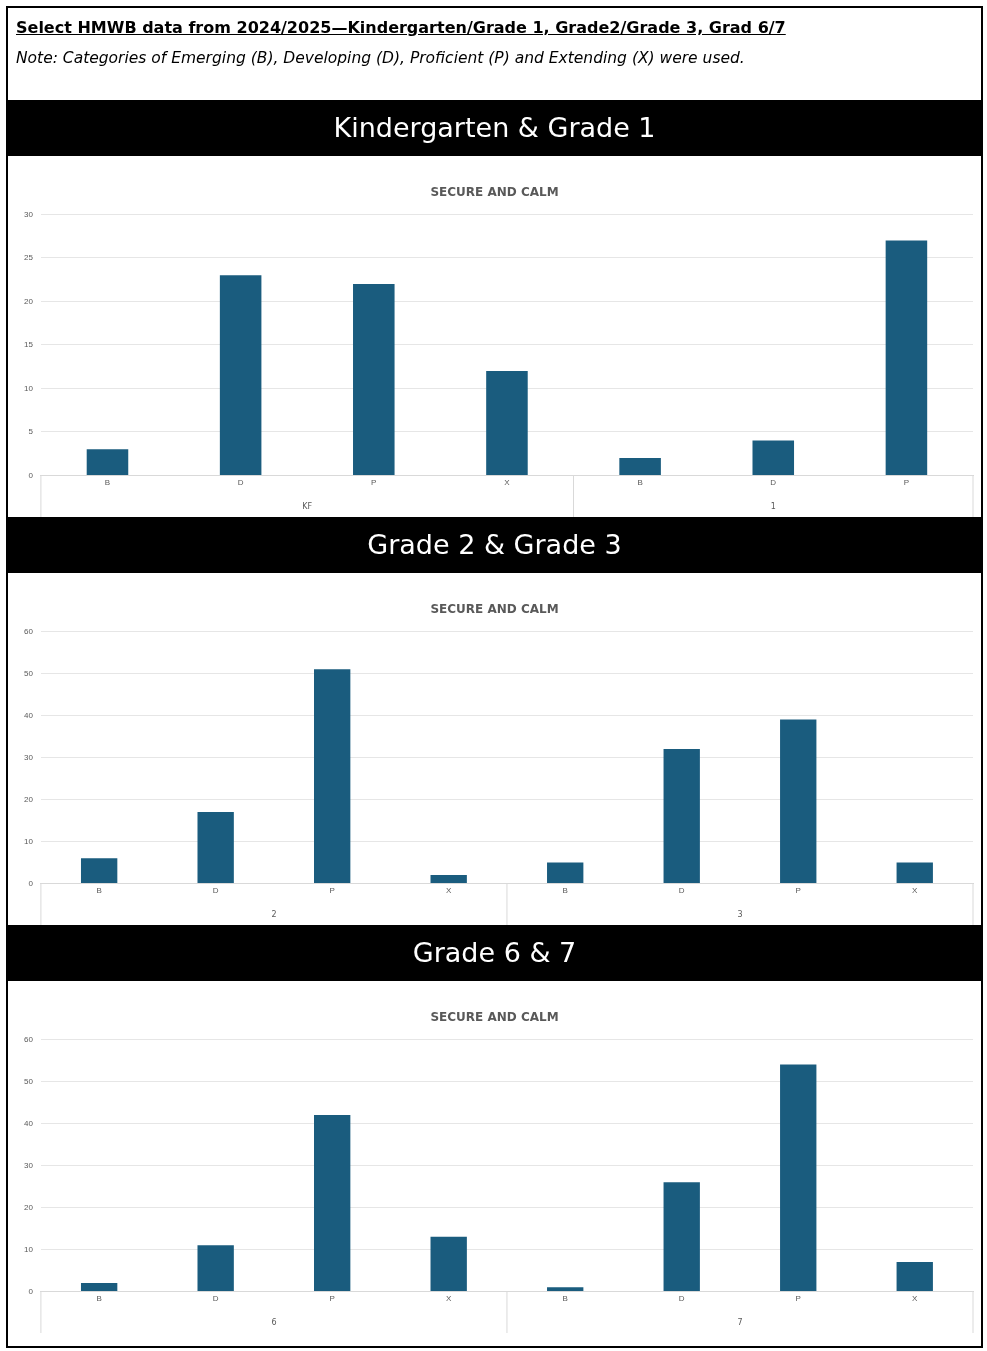 The height and width of the screenshot is (1351, 987). What do you see at coordinates (274, 1323) in the screenshot?
I see `text: 6` at bounding box center [274, 1323].